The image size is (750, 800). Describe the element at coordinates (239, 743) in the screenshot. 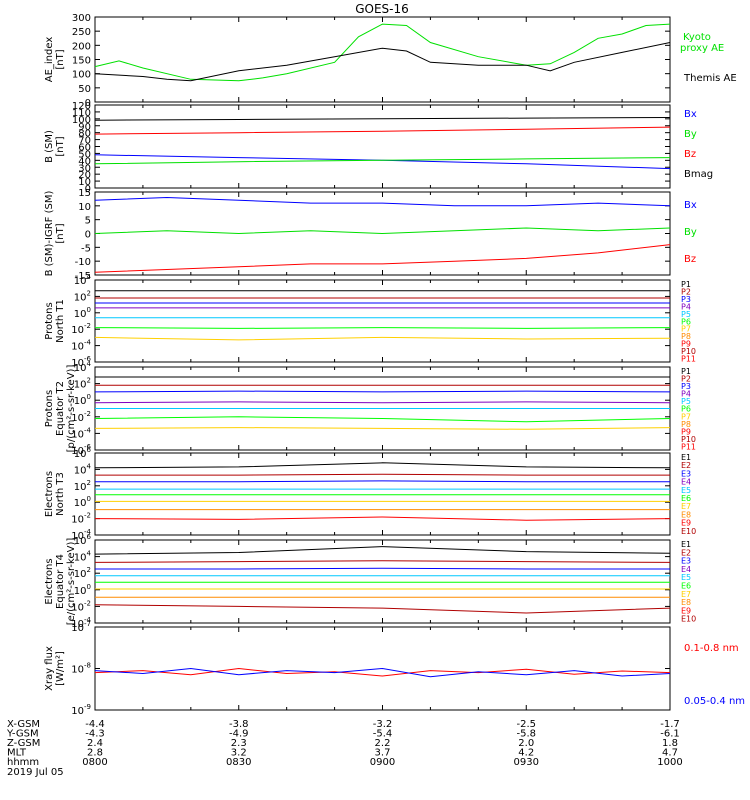

I see `axis-row-value: 2.3` at that location.